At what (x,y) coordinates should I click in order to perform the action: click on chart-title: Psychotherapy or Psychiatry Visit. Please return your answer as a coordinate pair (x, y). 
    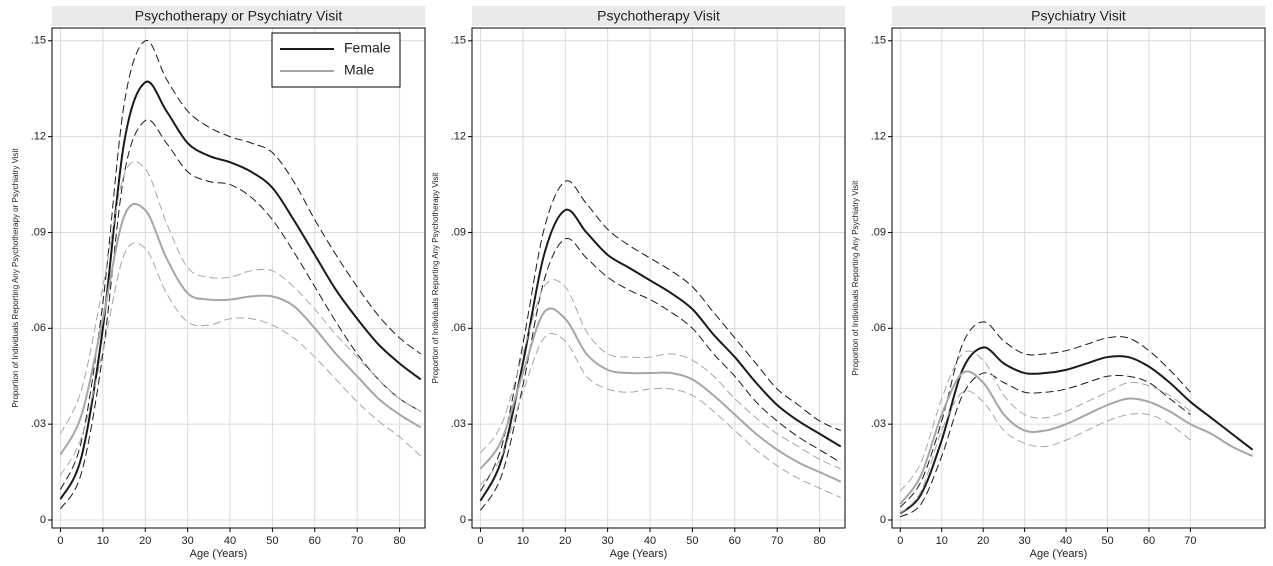
    Looking at the image, I should click on (239, 16).